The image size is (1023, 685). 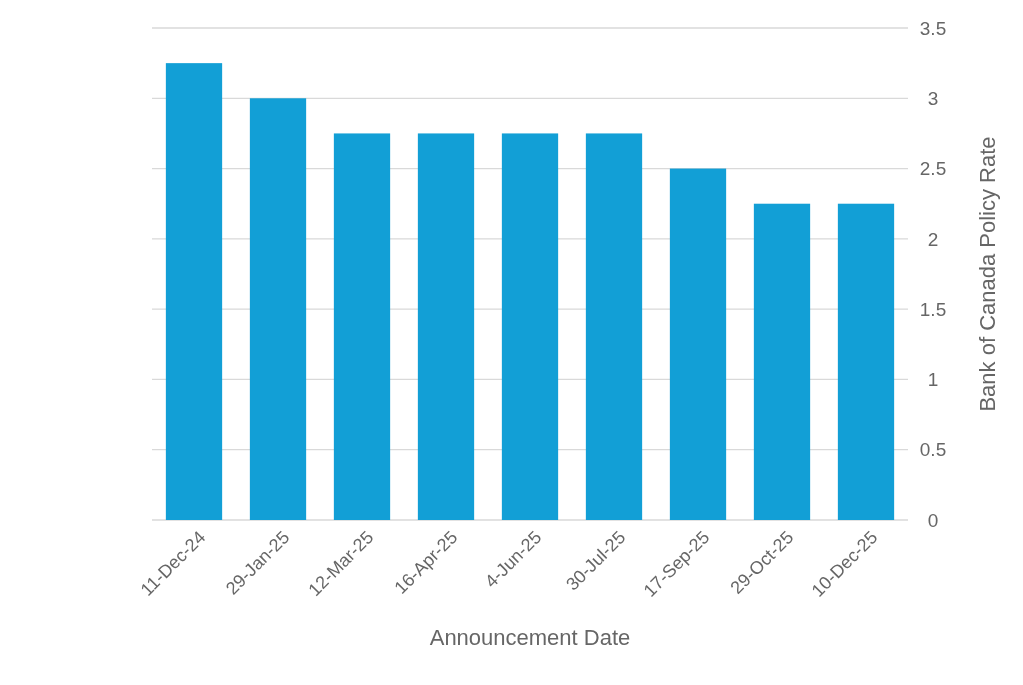 I want to click on y-tick-label: 3.5, so click(x=933, y=28).